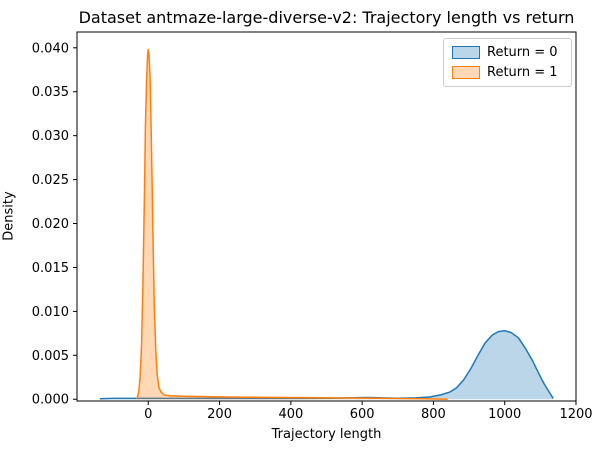 The width and height of the screenshot is (601, 455). I want to click on y-tick-label: 0.005, so click(50, 356).